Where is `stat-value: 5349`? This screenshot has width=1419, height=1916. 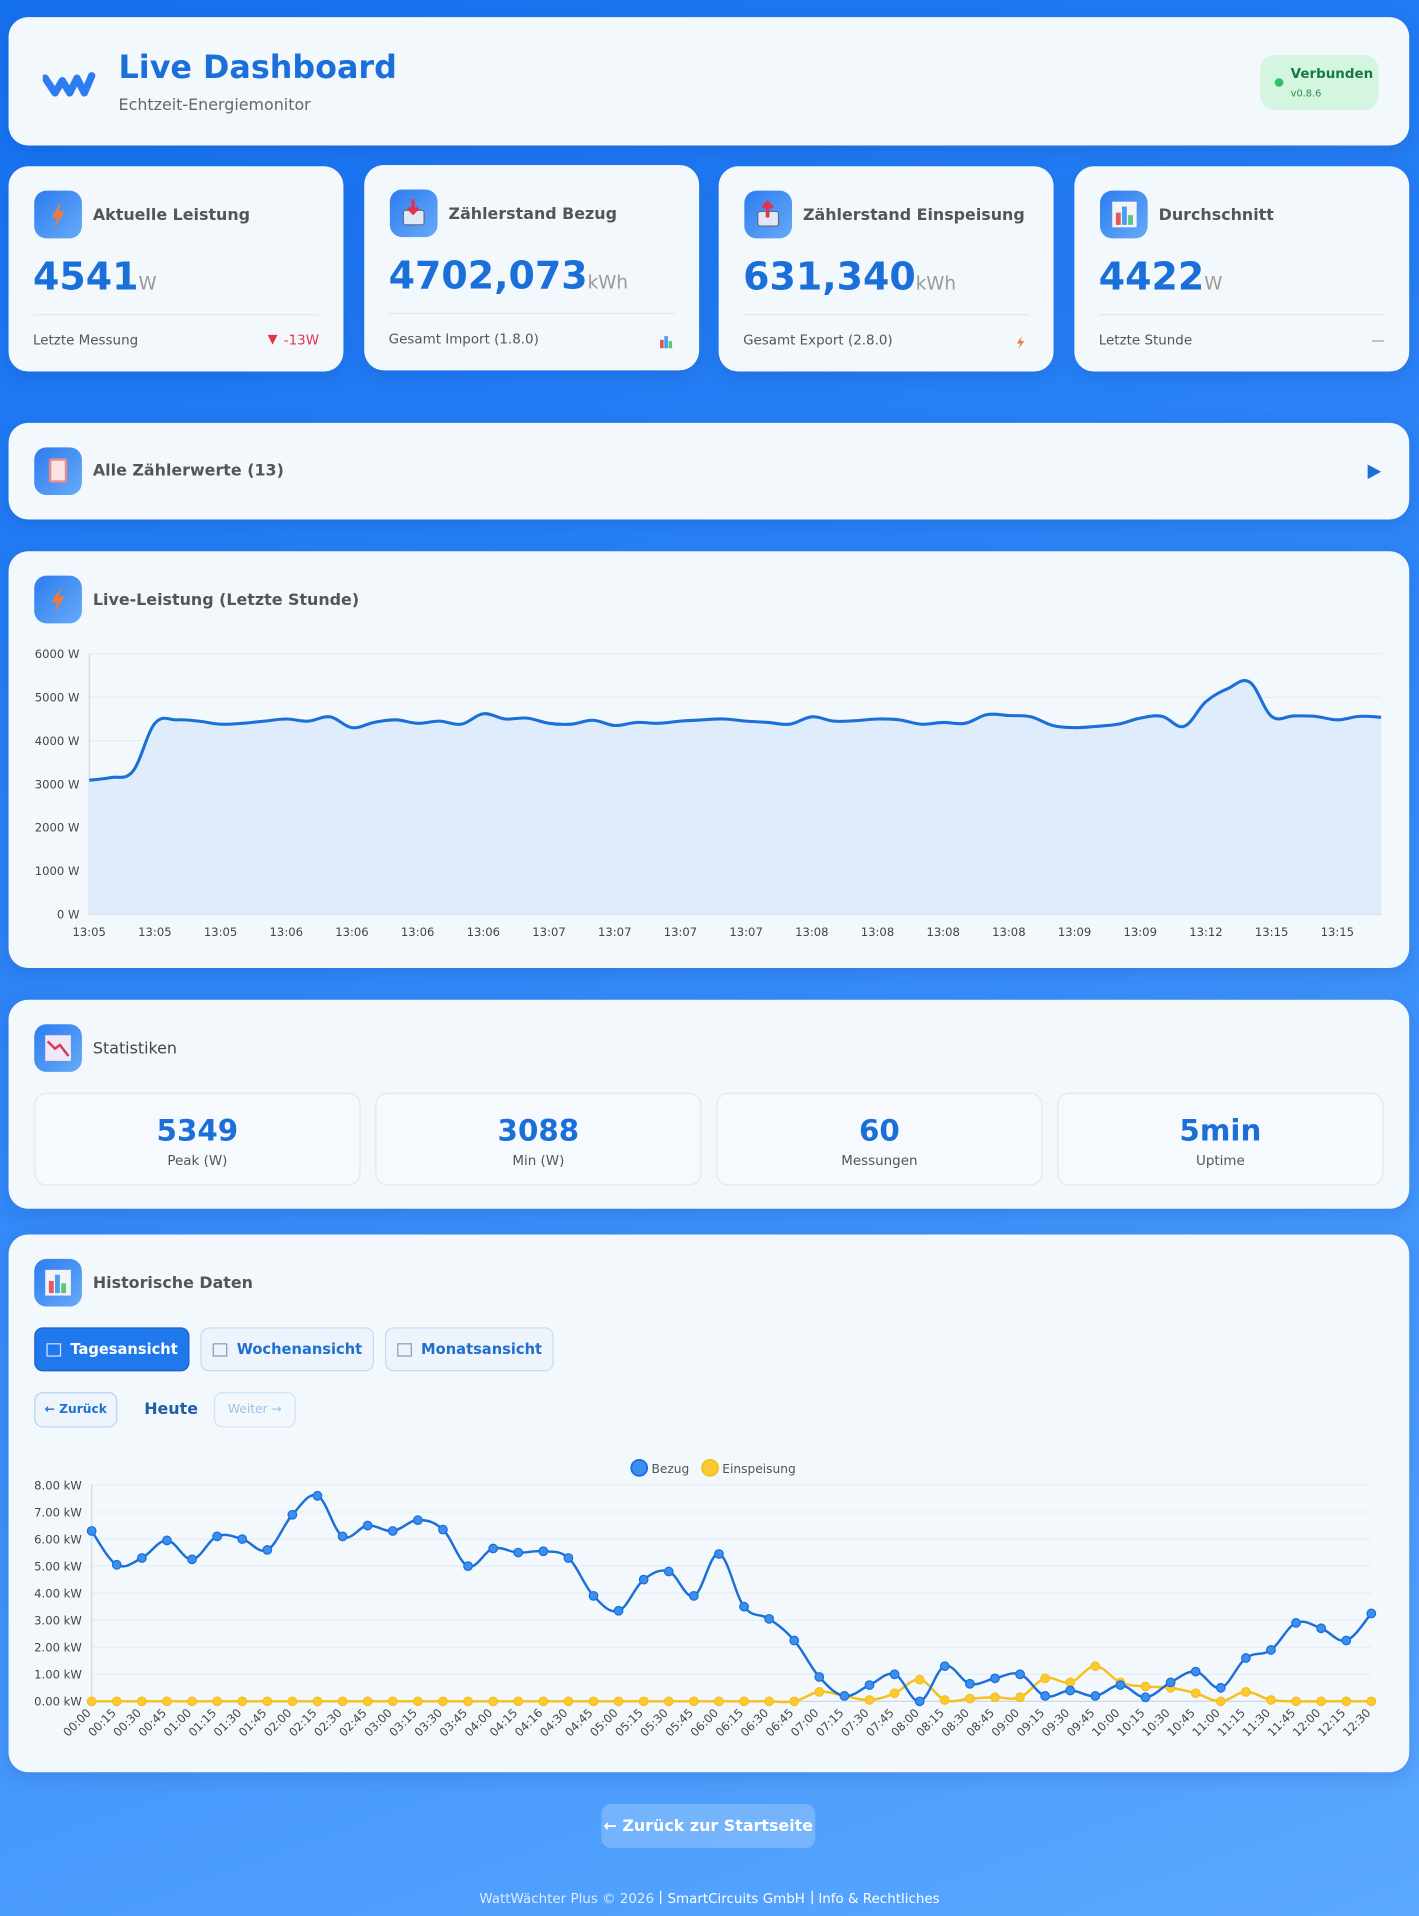 stat-value: 5349 is located at coordinates (197, 1130).